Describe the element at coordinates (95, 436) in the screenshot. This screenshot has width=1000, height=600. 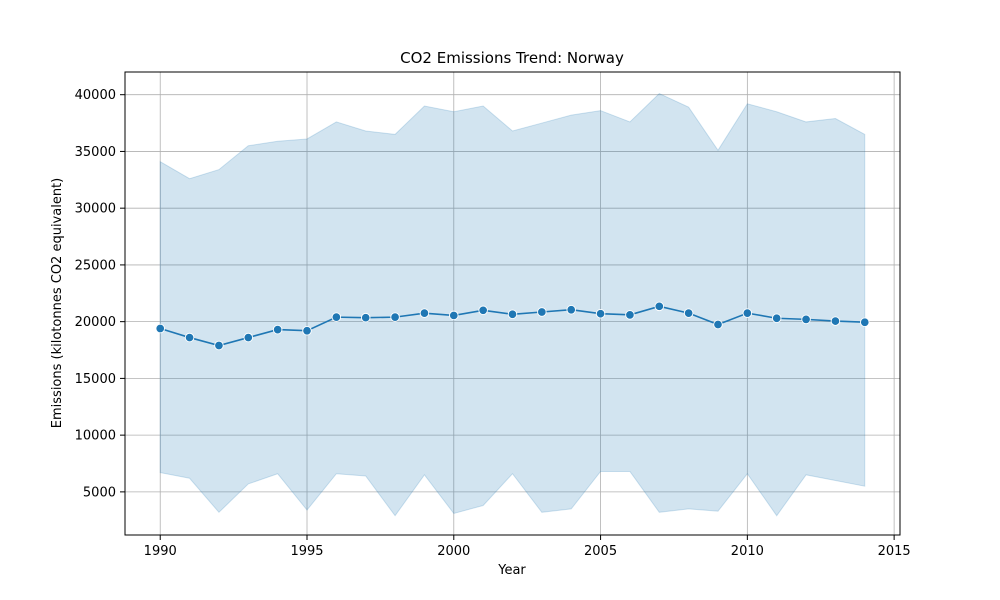
I see `y-tick-label: 10000` at that location.